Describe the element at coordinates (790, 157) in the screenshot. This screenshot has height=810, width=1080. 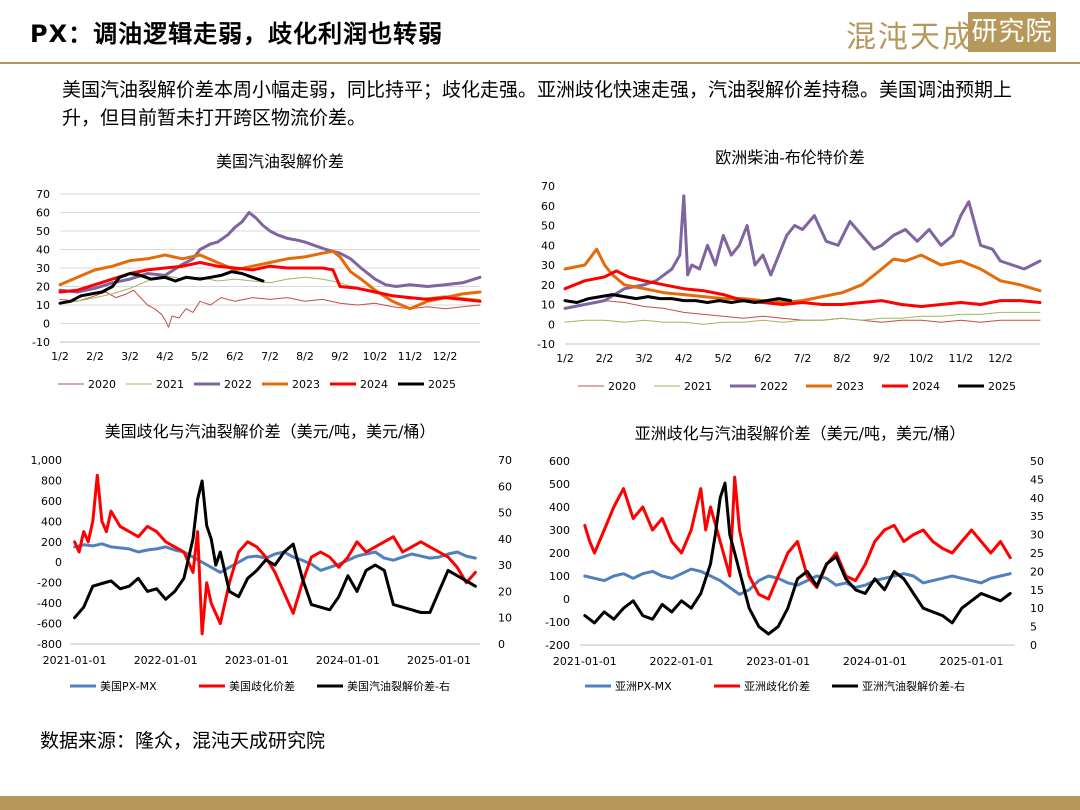
I see `chart-title-eu-diesel: 欧洲柴油-布伦特价差` at that location.